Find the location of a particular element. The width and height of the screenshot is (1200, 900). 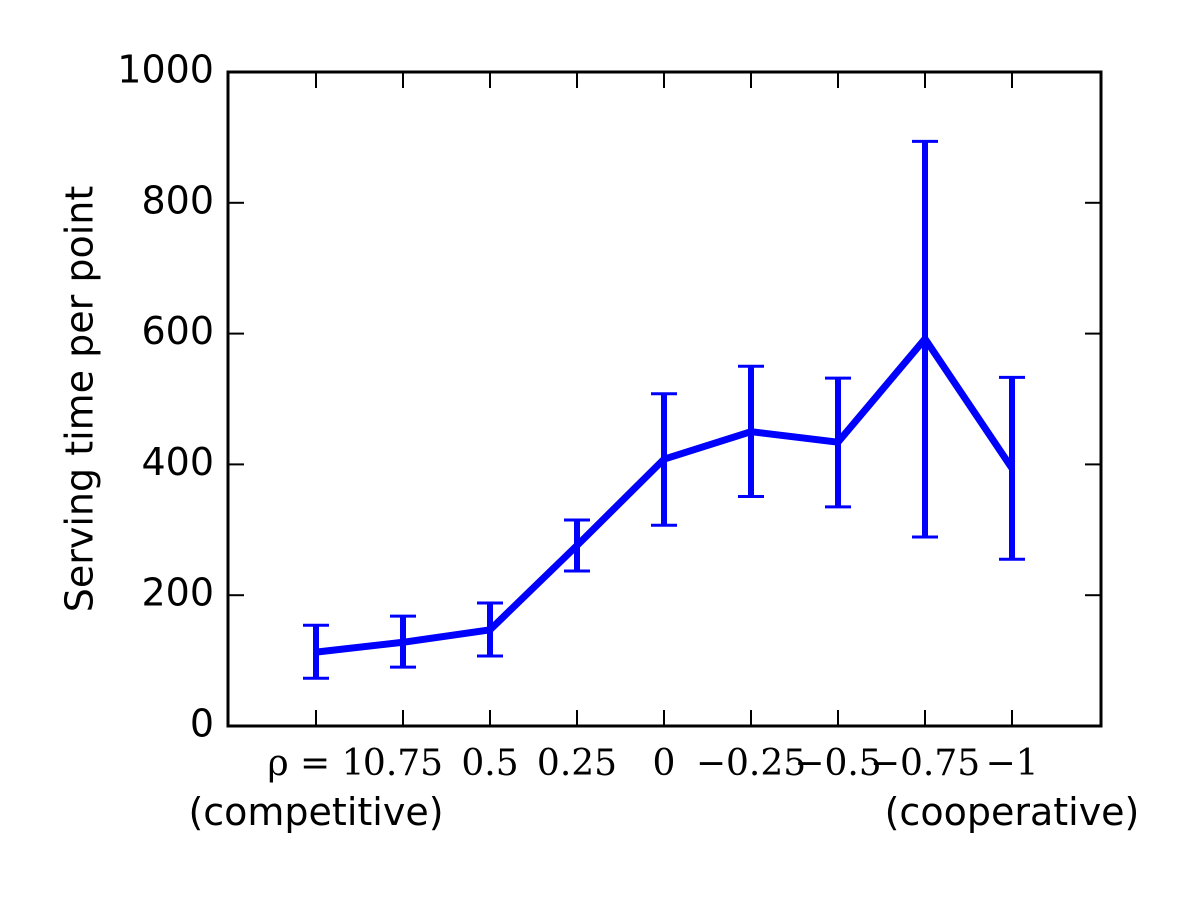

x-tick-label: ρ = 1 is located at coordinates (315, 763).